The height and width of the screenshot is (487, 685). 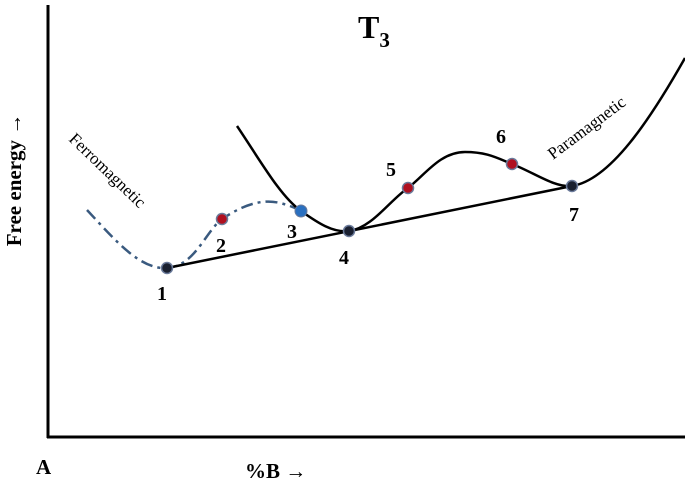 What do you see at coordinates (107, 170) in the screenshot?
I see `curve-label: Ferromagnetic` at bounding box center [107, 170].